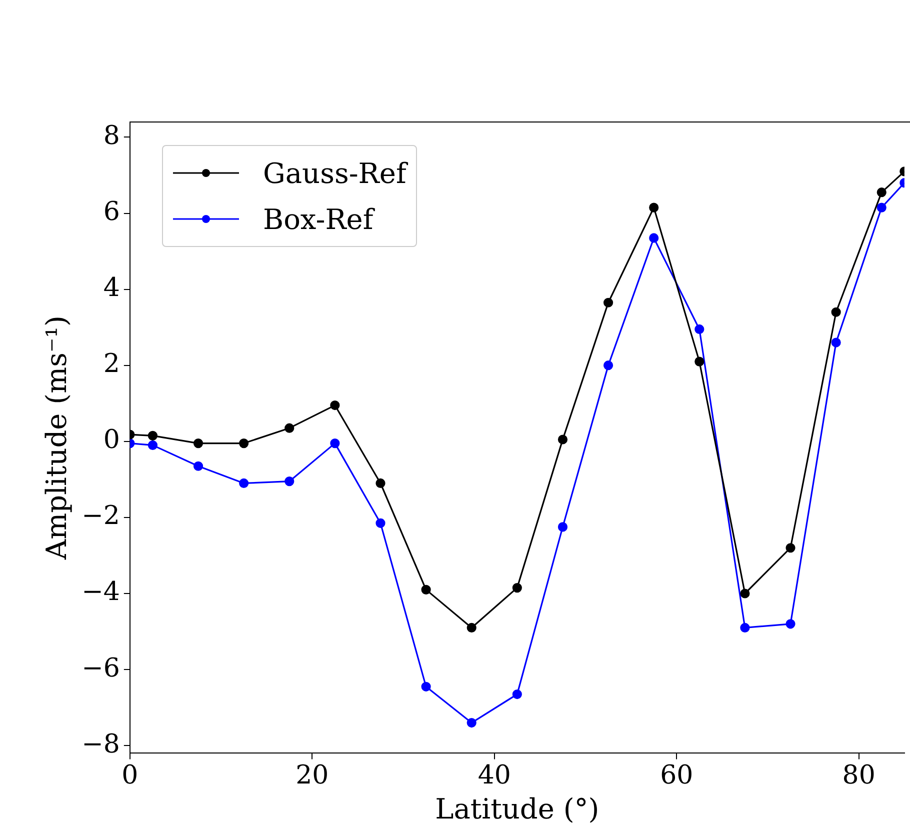  What do you see at coordinates (677, 775) in the screenshot?
I see `x-tick-label: 60` at bounding box center [677, 775].